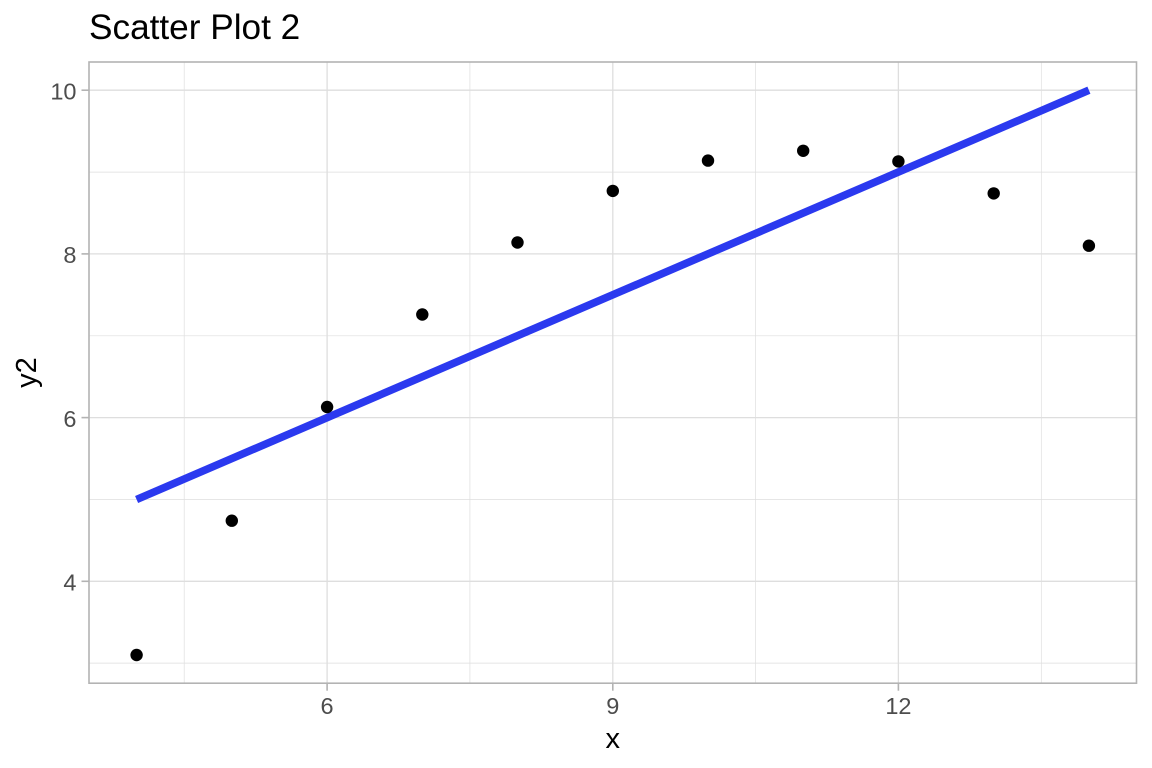  What do you see at coordinates (612, 706) in the screenshot?
I see `svg-text: 9` at bounding box center [612, 706].